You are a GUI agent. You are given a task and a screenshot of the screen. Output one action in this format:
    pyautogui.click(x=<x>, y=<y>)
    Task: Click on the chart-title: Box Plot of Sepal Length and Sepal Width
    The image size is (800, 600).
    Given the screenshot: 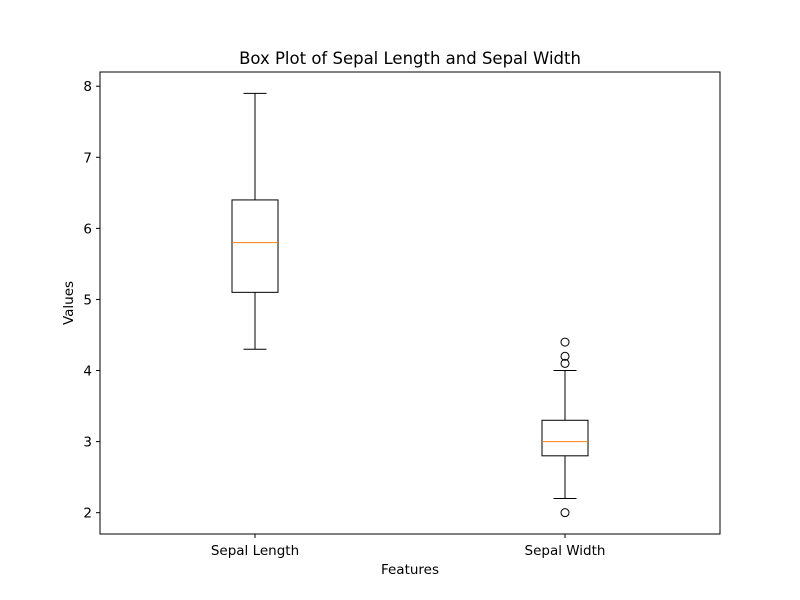 What is the action you would take?
    pyautogui.click(x=410, y=58)
    